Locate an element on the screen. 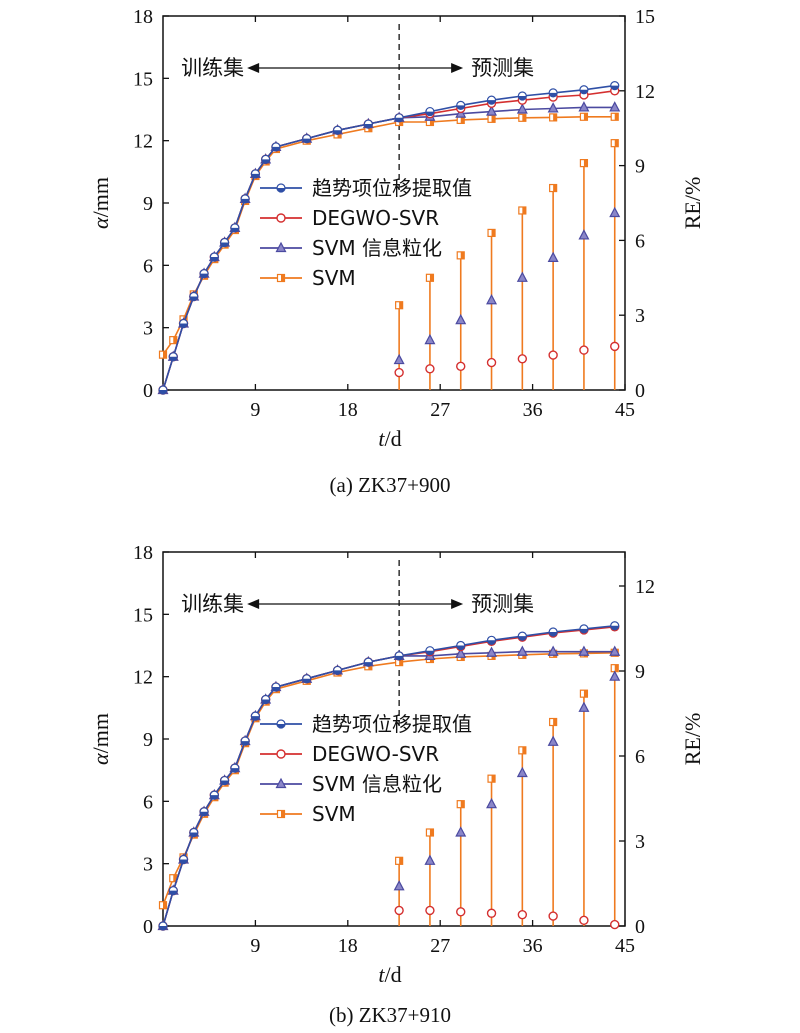 The image size is (800, 1033). y-tick-label: 6 is located at coordinates (148, 266).